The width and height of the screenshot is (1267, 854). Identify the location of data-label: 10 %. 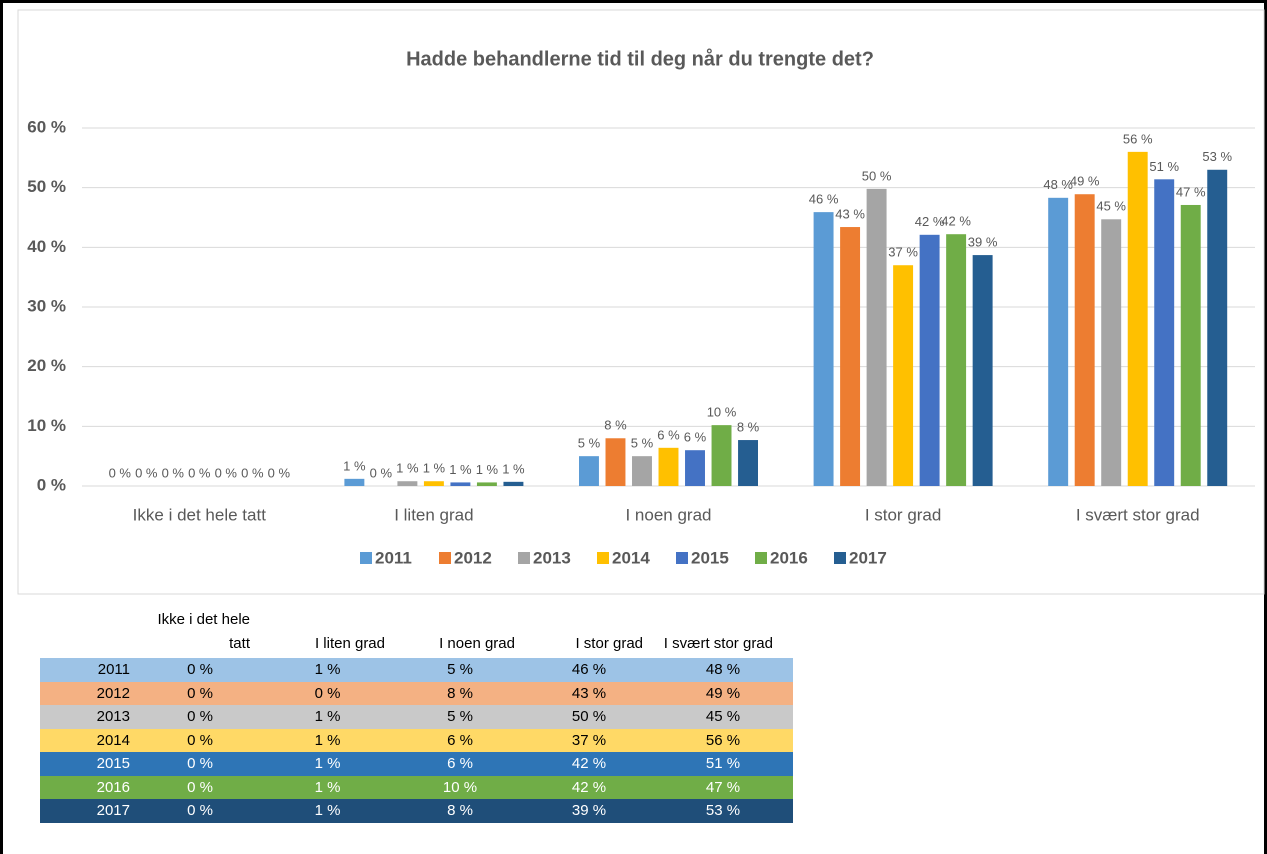
(722, 412).